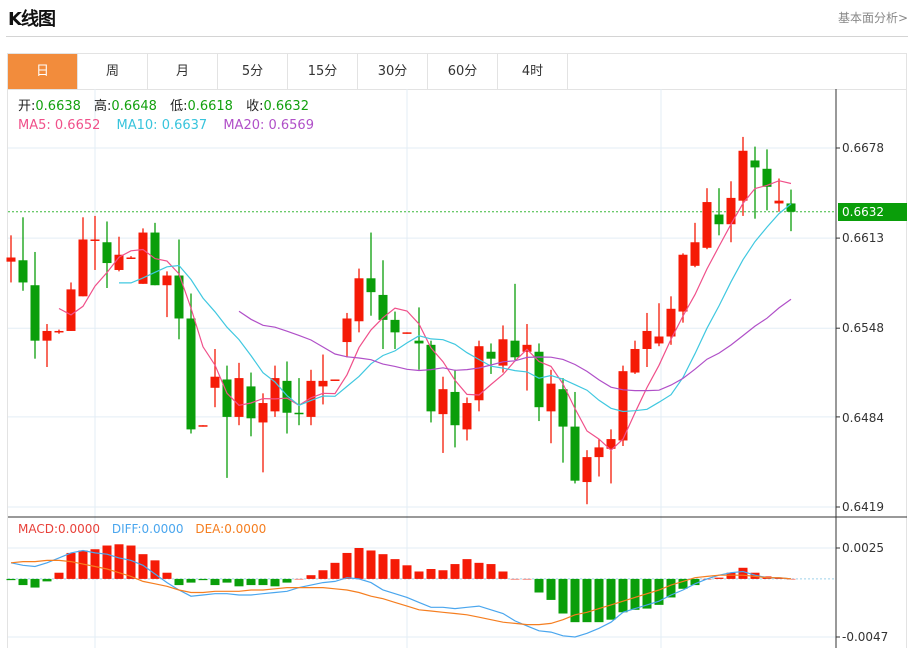  What do you see at coordinates (183, 71) in the screenshot?
I see `tab-month: 月` at bounding box center [183, 71].